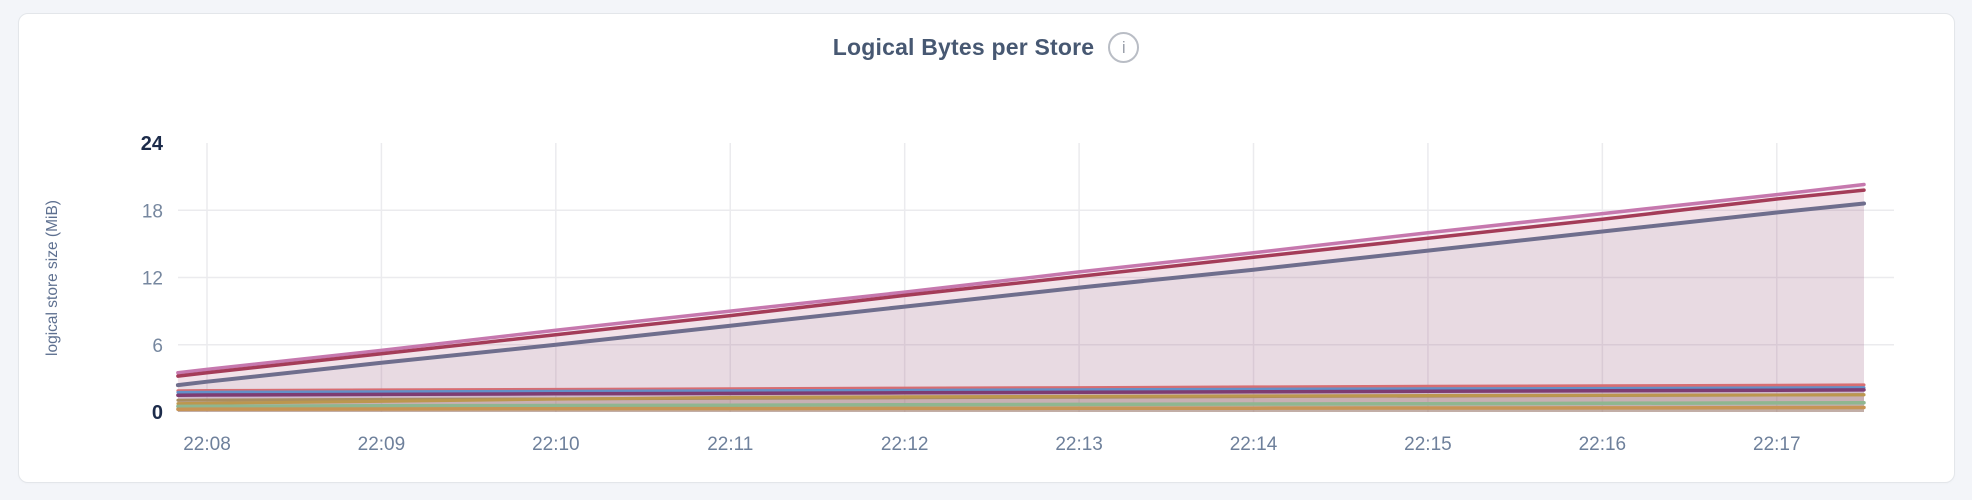  I want to click on x-tick-label: 22:11, so click(730, 444).